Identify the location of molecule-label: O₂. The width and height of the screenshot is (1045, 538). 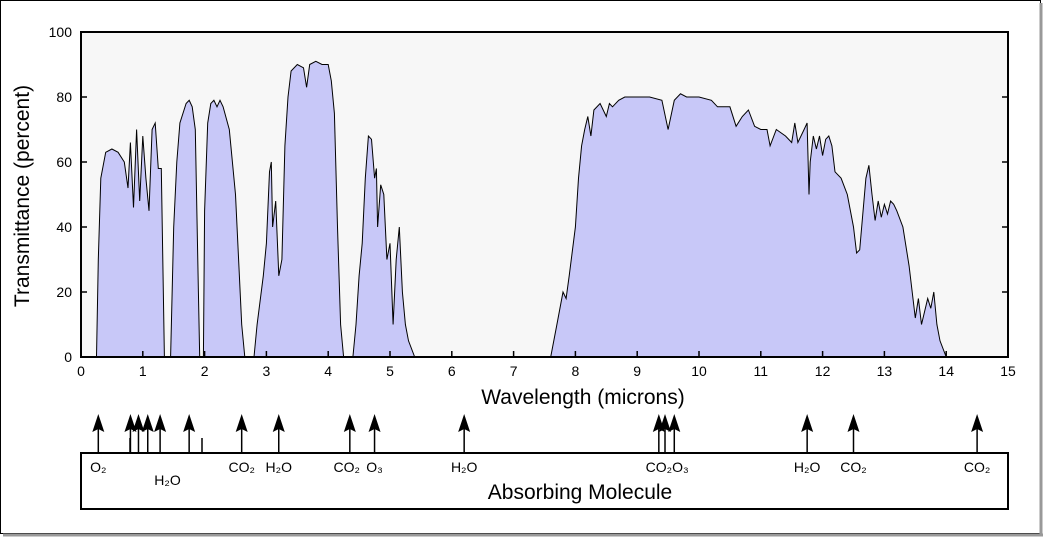
(98, 467).